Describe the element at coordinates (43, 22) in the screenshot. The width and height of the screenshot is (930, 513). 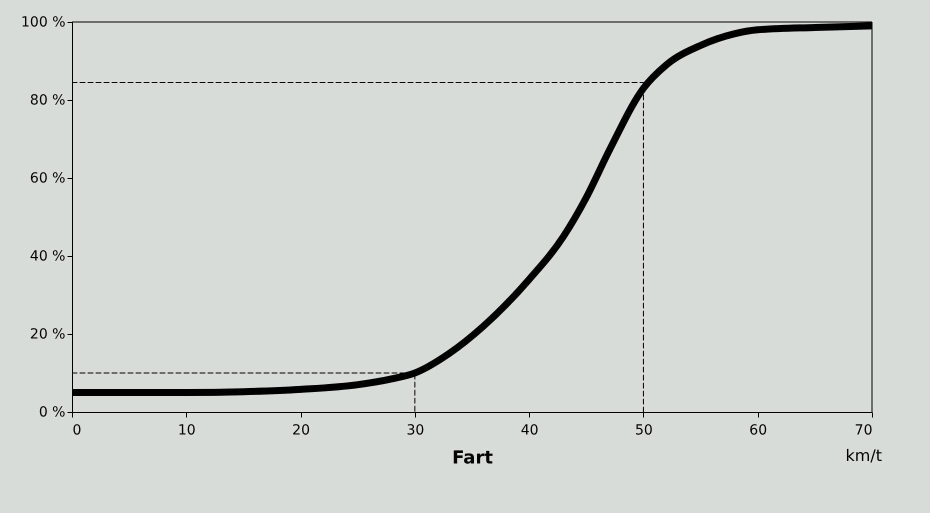
I see `y-tick-label: 100 %` at that location.